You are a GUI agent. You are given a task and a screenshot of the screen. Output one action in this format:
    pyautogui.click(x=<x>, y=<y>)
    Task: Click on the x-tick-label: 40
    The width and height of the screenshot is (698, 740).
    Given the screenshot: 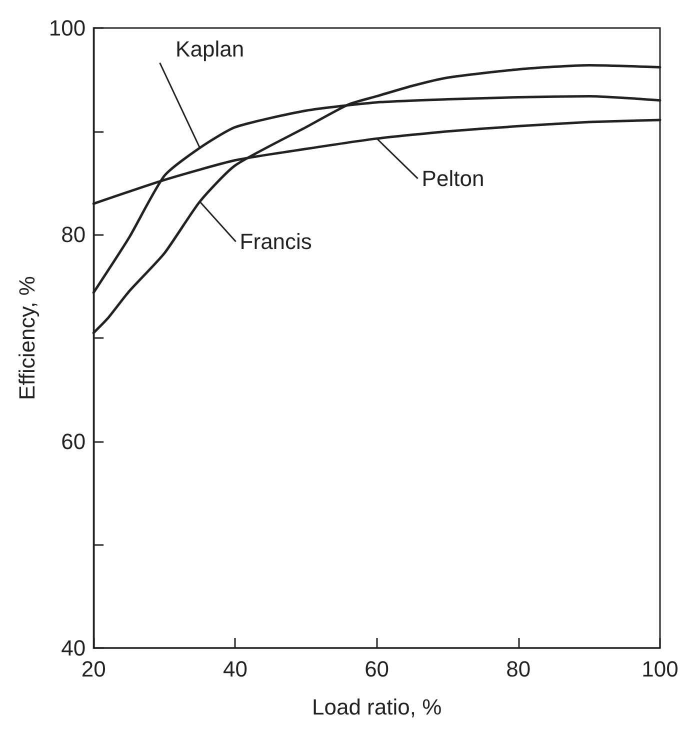 What is the action you would take?
    pyautogui.click(x=235, y=669)
    